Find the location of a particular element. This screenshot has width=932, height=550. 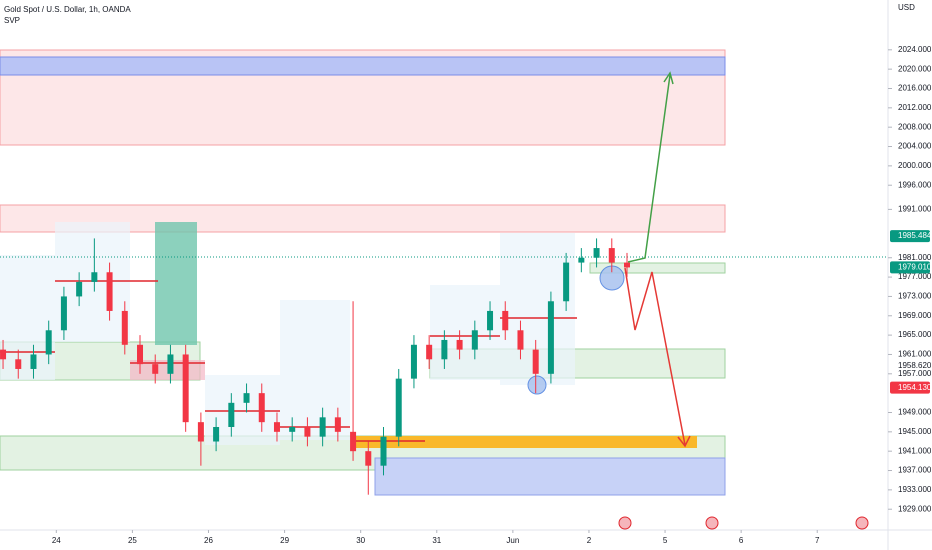

x-tick-label: 25 is located at coordinates (132, 540).